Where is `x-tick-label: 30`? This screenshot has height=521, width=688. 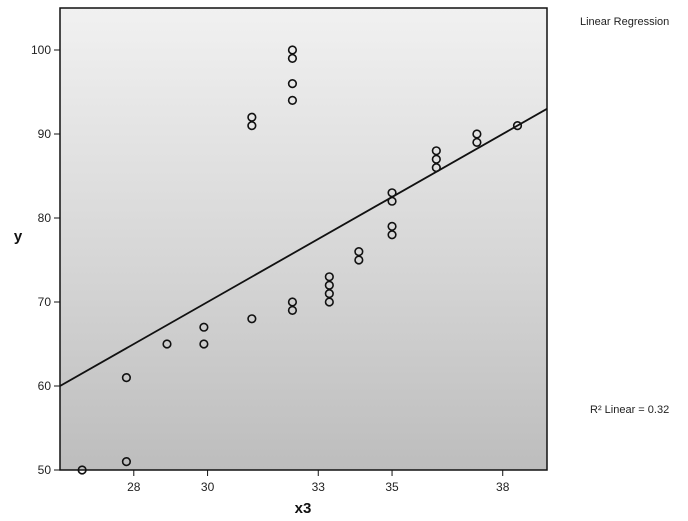
x-tick-label: 30 is located at coordinates (208, 487).